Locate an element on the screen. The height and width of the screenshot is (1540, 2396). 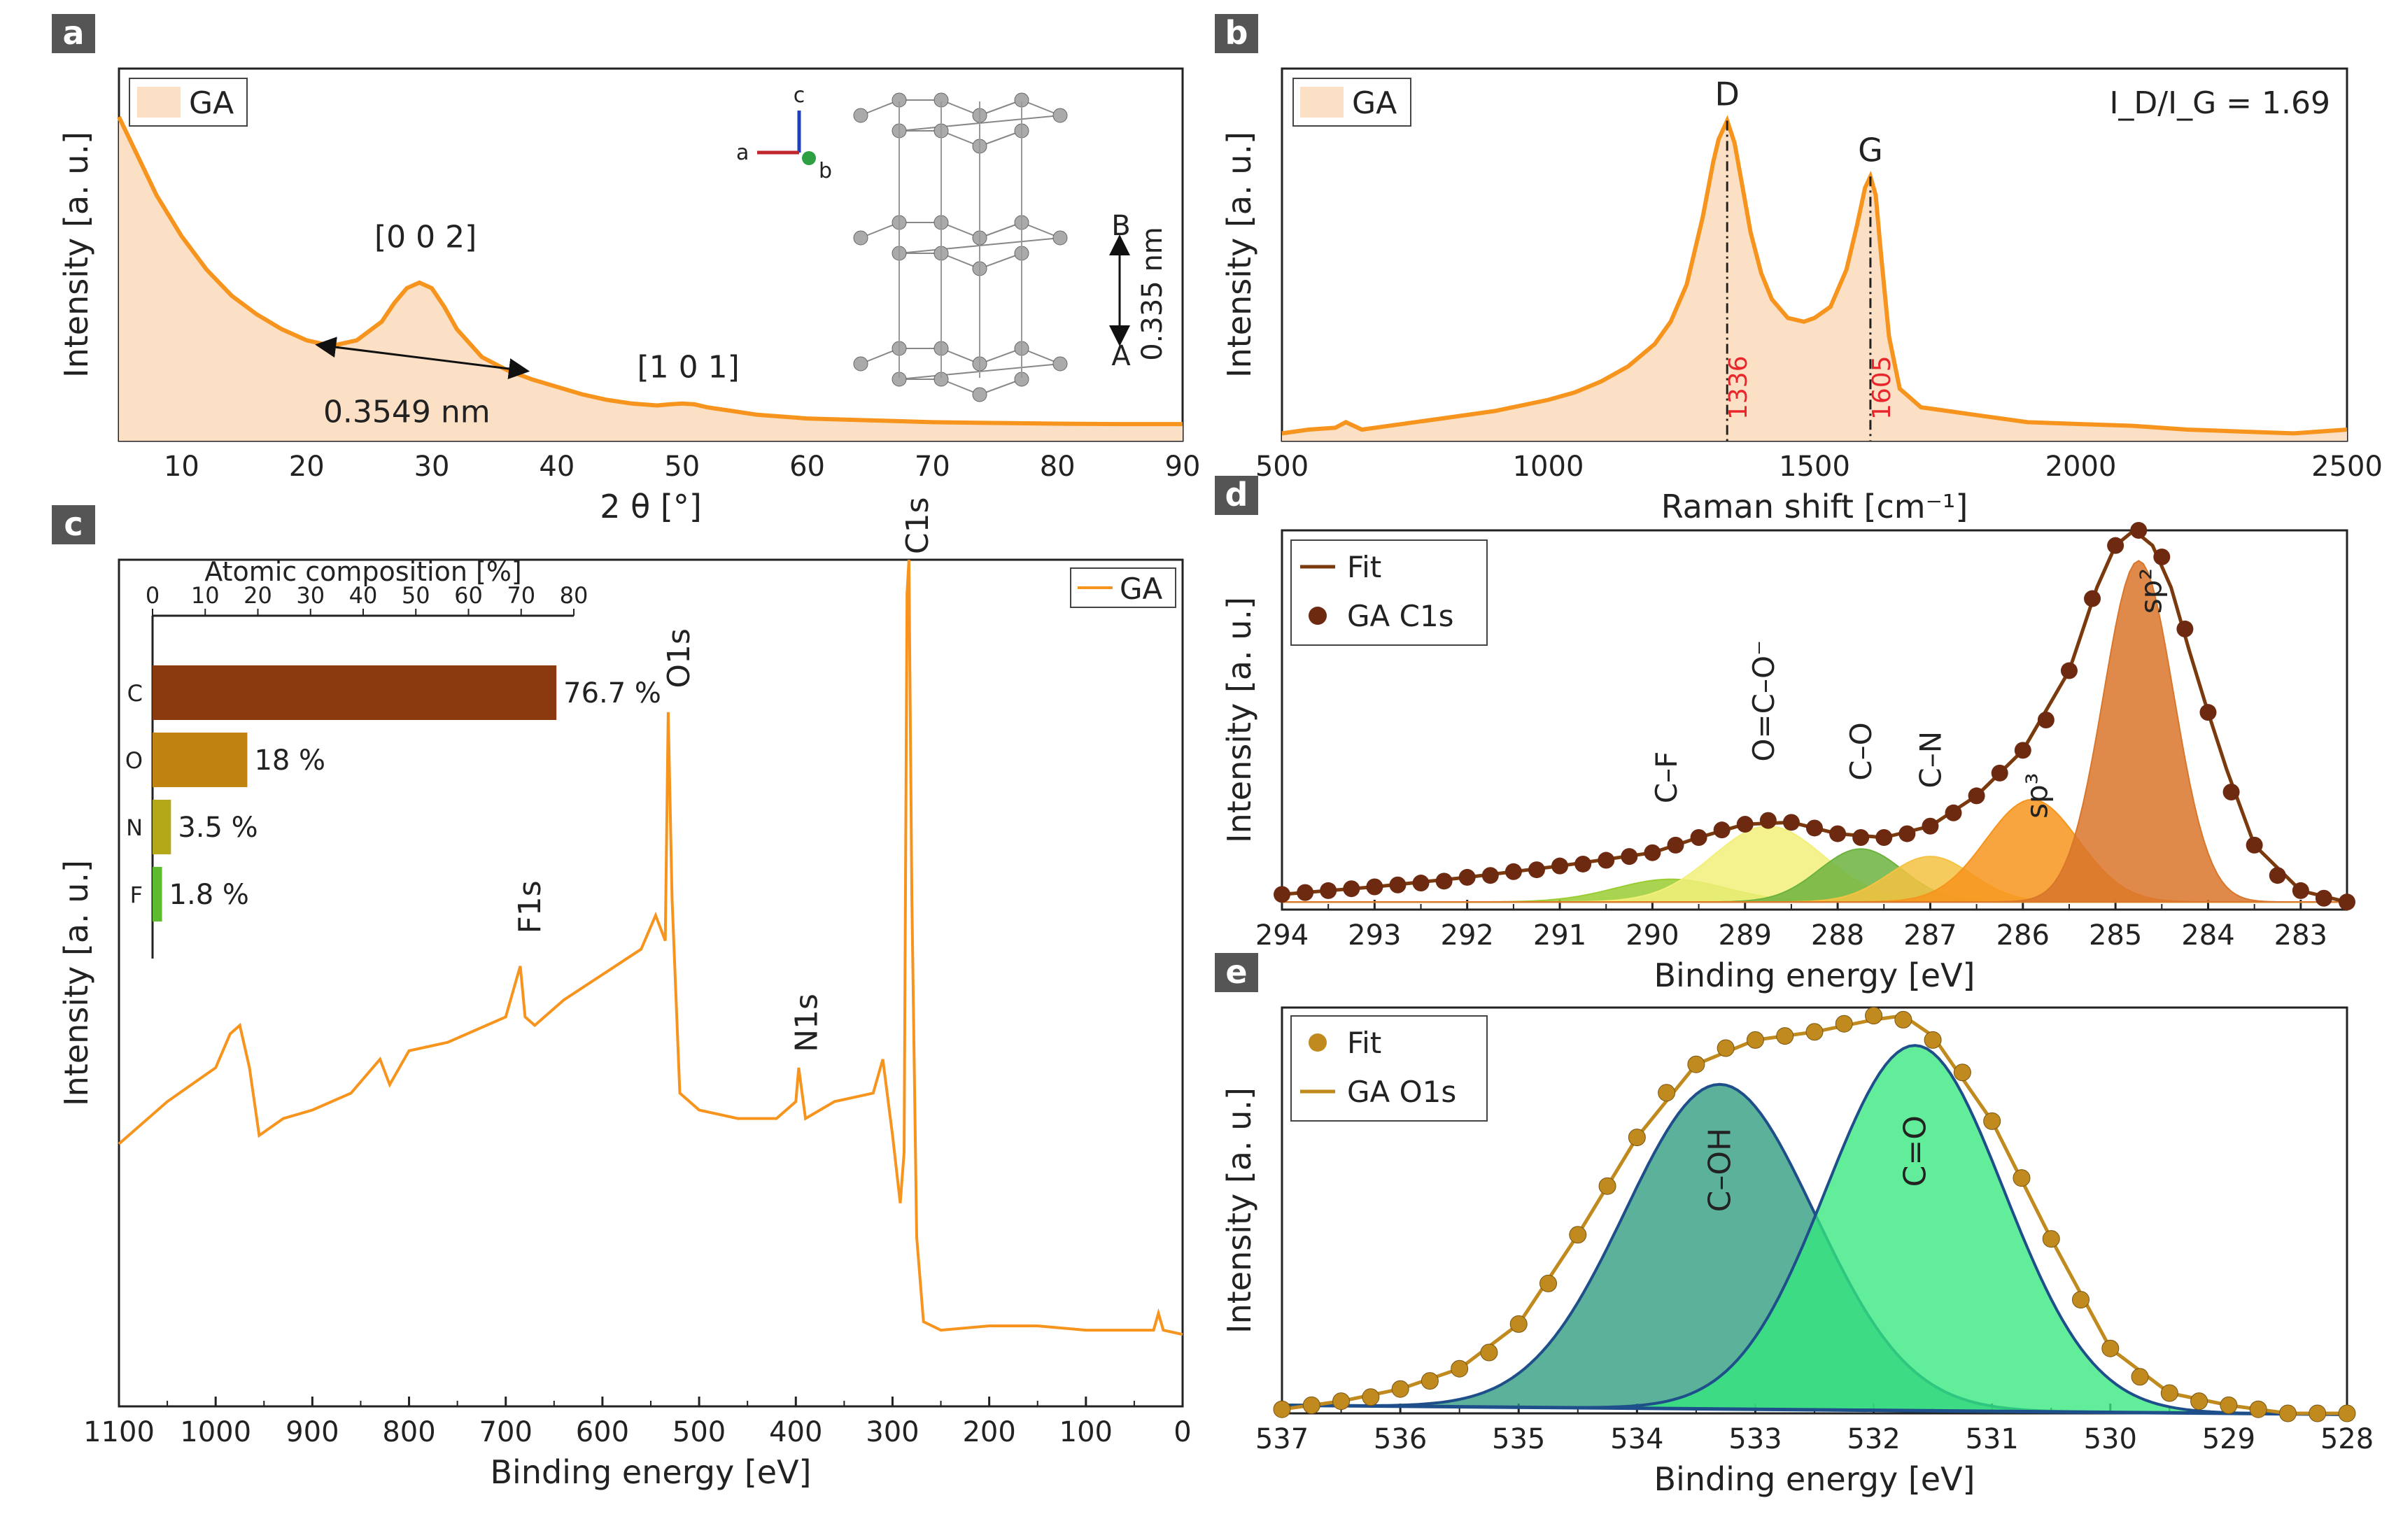
x-tick-label: 288 is located at coordinates (1838, 935).